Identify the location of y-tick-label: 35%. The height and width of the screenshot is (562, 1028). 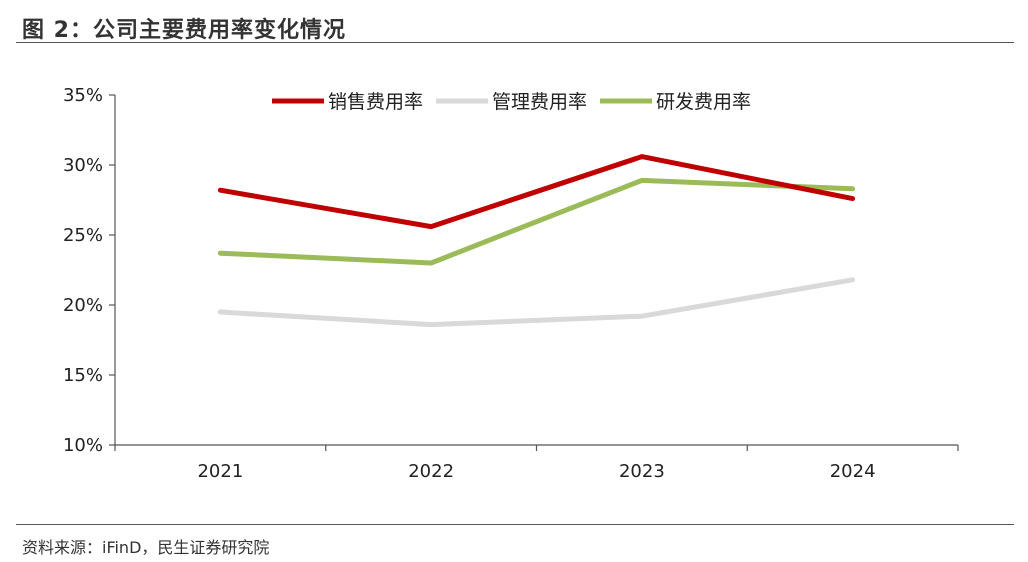
(83, 95).